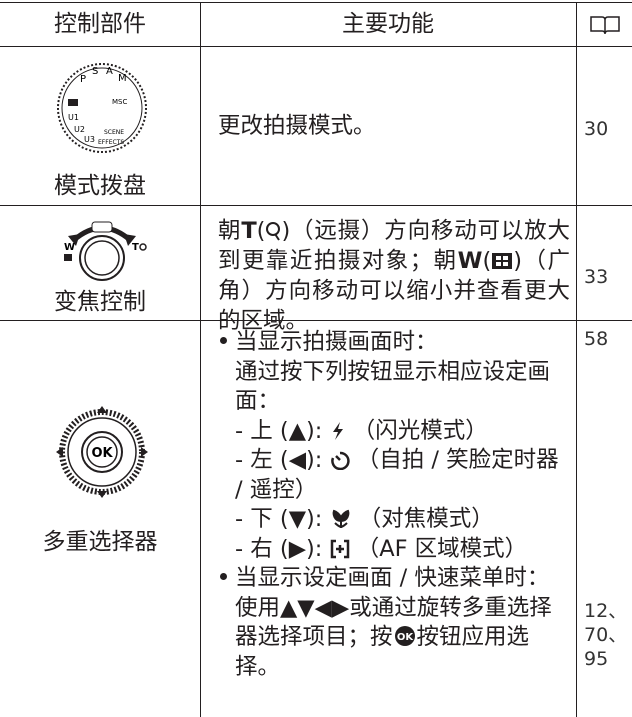 This screenshot has height=717, width=632. What do you see at coordinates (89, 139) in the screenshot?
I see `dial-label: U3` at bounding box center [89, 139].